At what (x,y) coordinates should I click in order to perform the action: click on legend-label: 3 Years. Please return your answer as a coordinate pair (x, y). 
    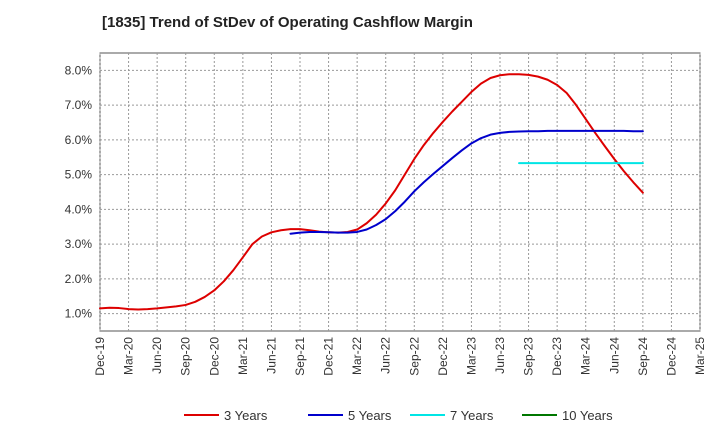
    Looking at the image, I should click on (246, 415).